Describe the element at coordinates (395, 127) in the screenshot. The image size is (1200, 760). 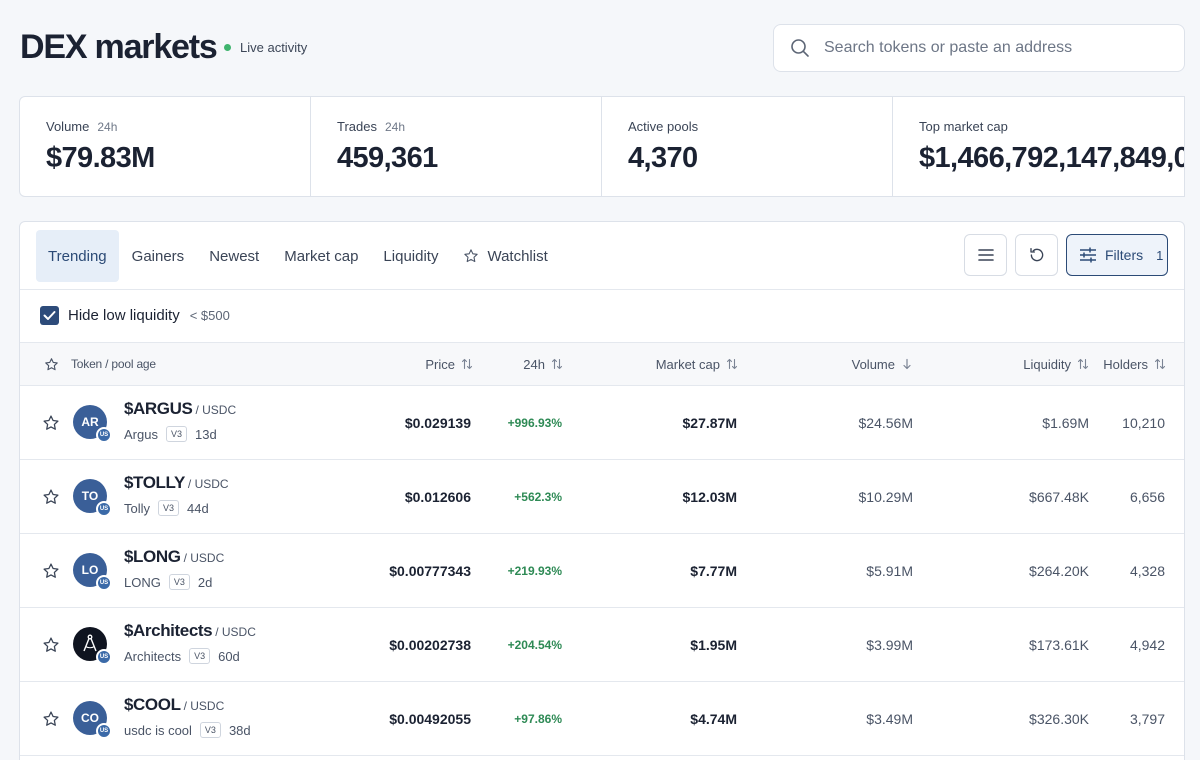
I see `stat-sub: 24h` at that location.